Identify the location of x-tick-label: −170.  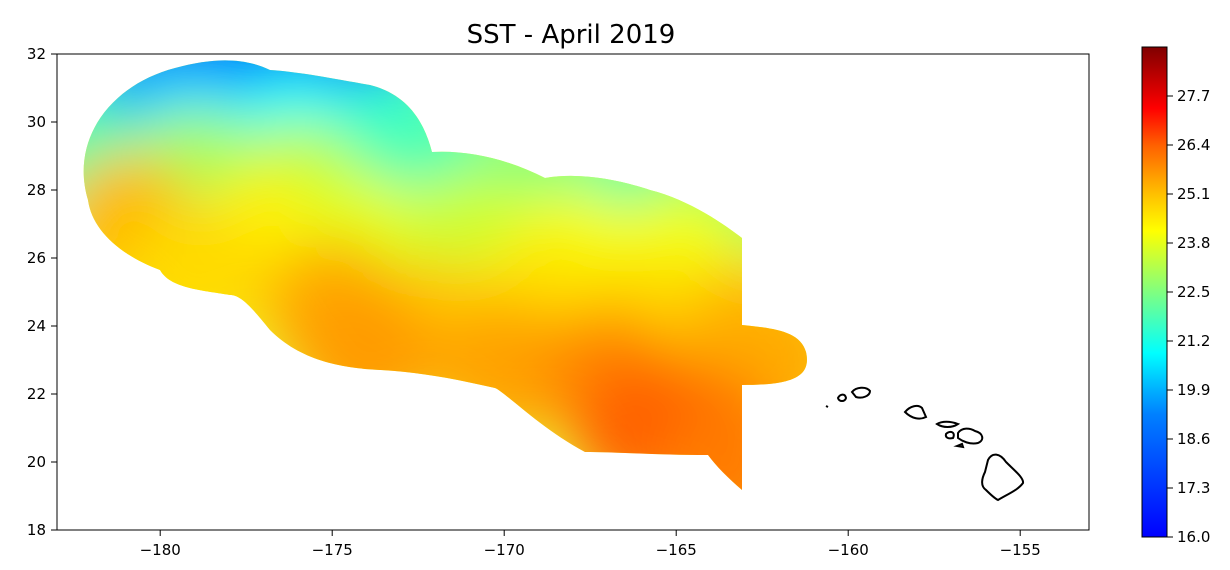
(504, 550).